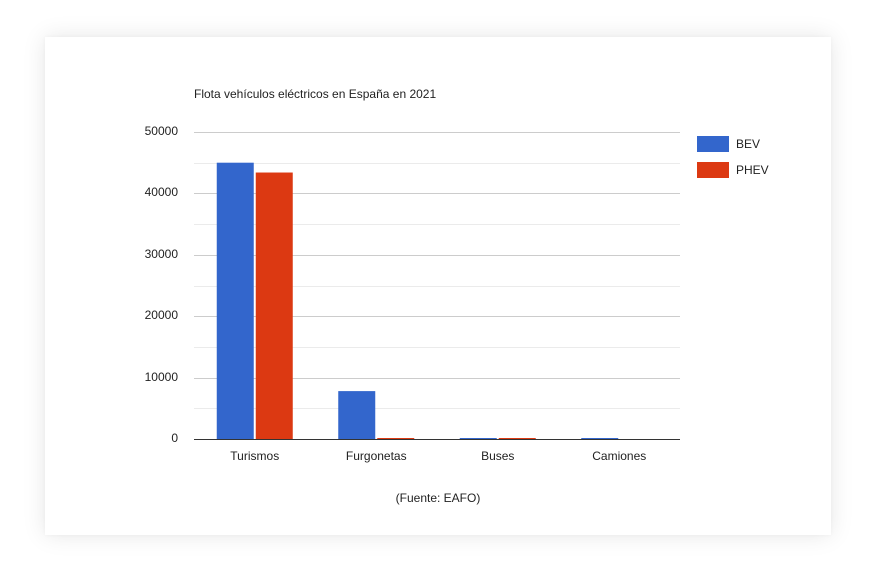  I want to click on source-caption: (Fuente: EAFO), so click(438, 498).